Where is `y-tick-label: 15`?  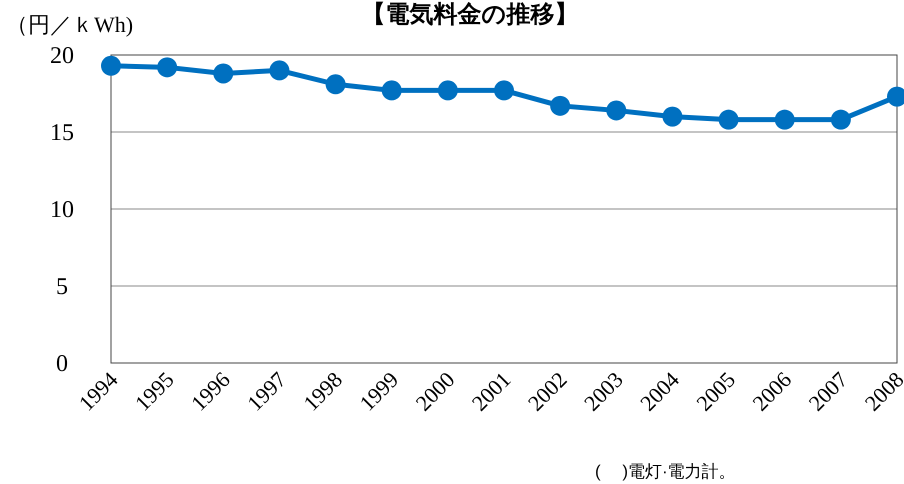
y-tick-label: 15 is located at coordinates (62, 133).